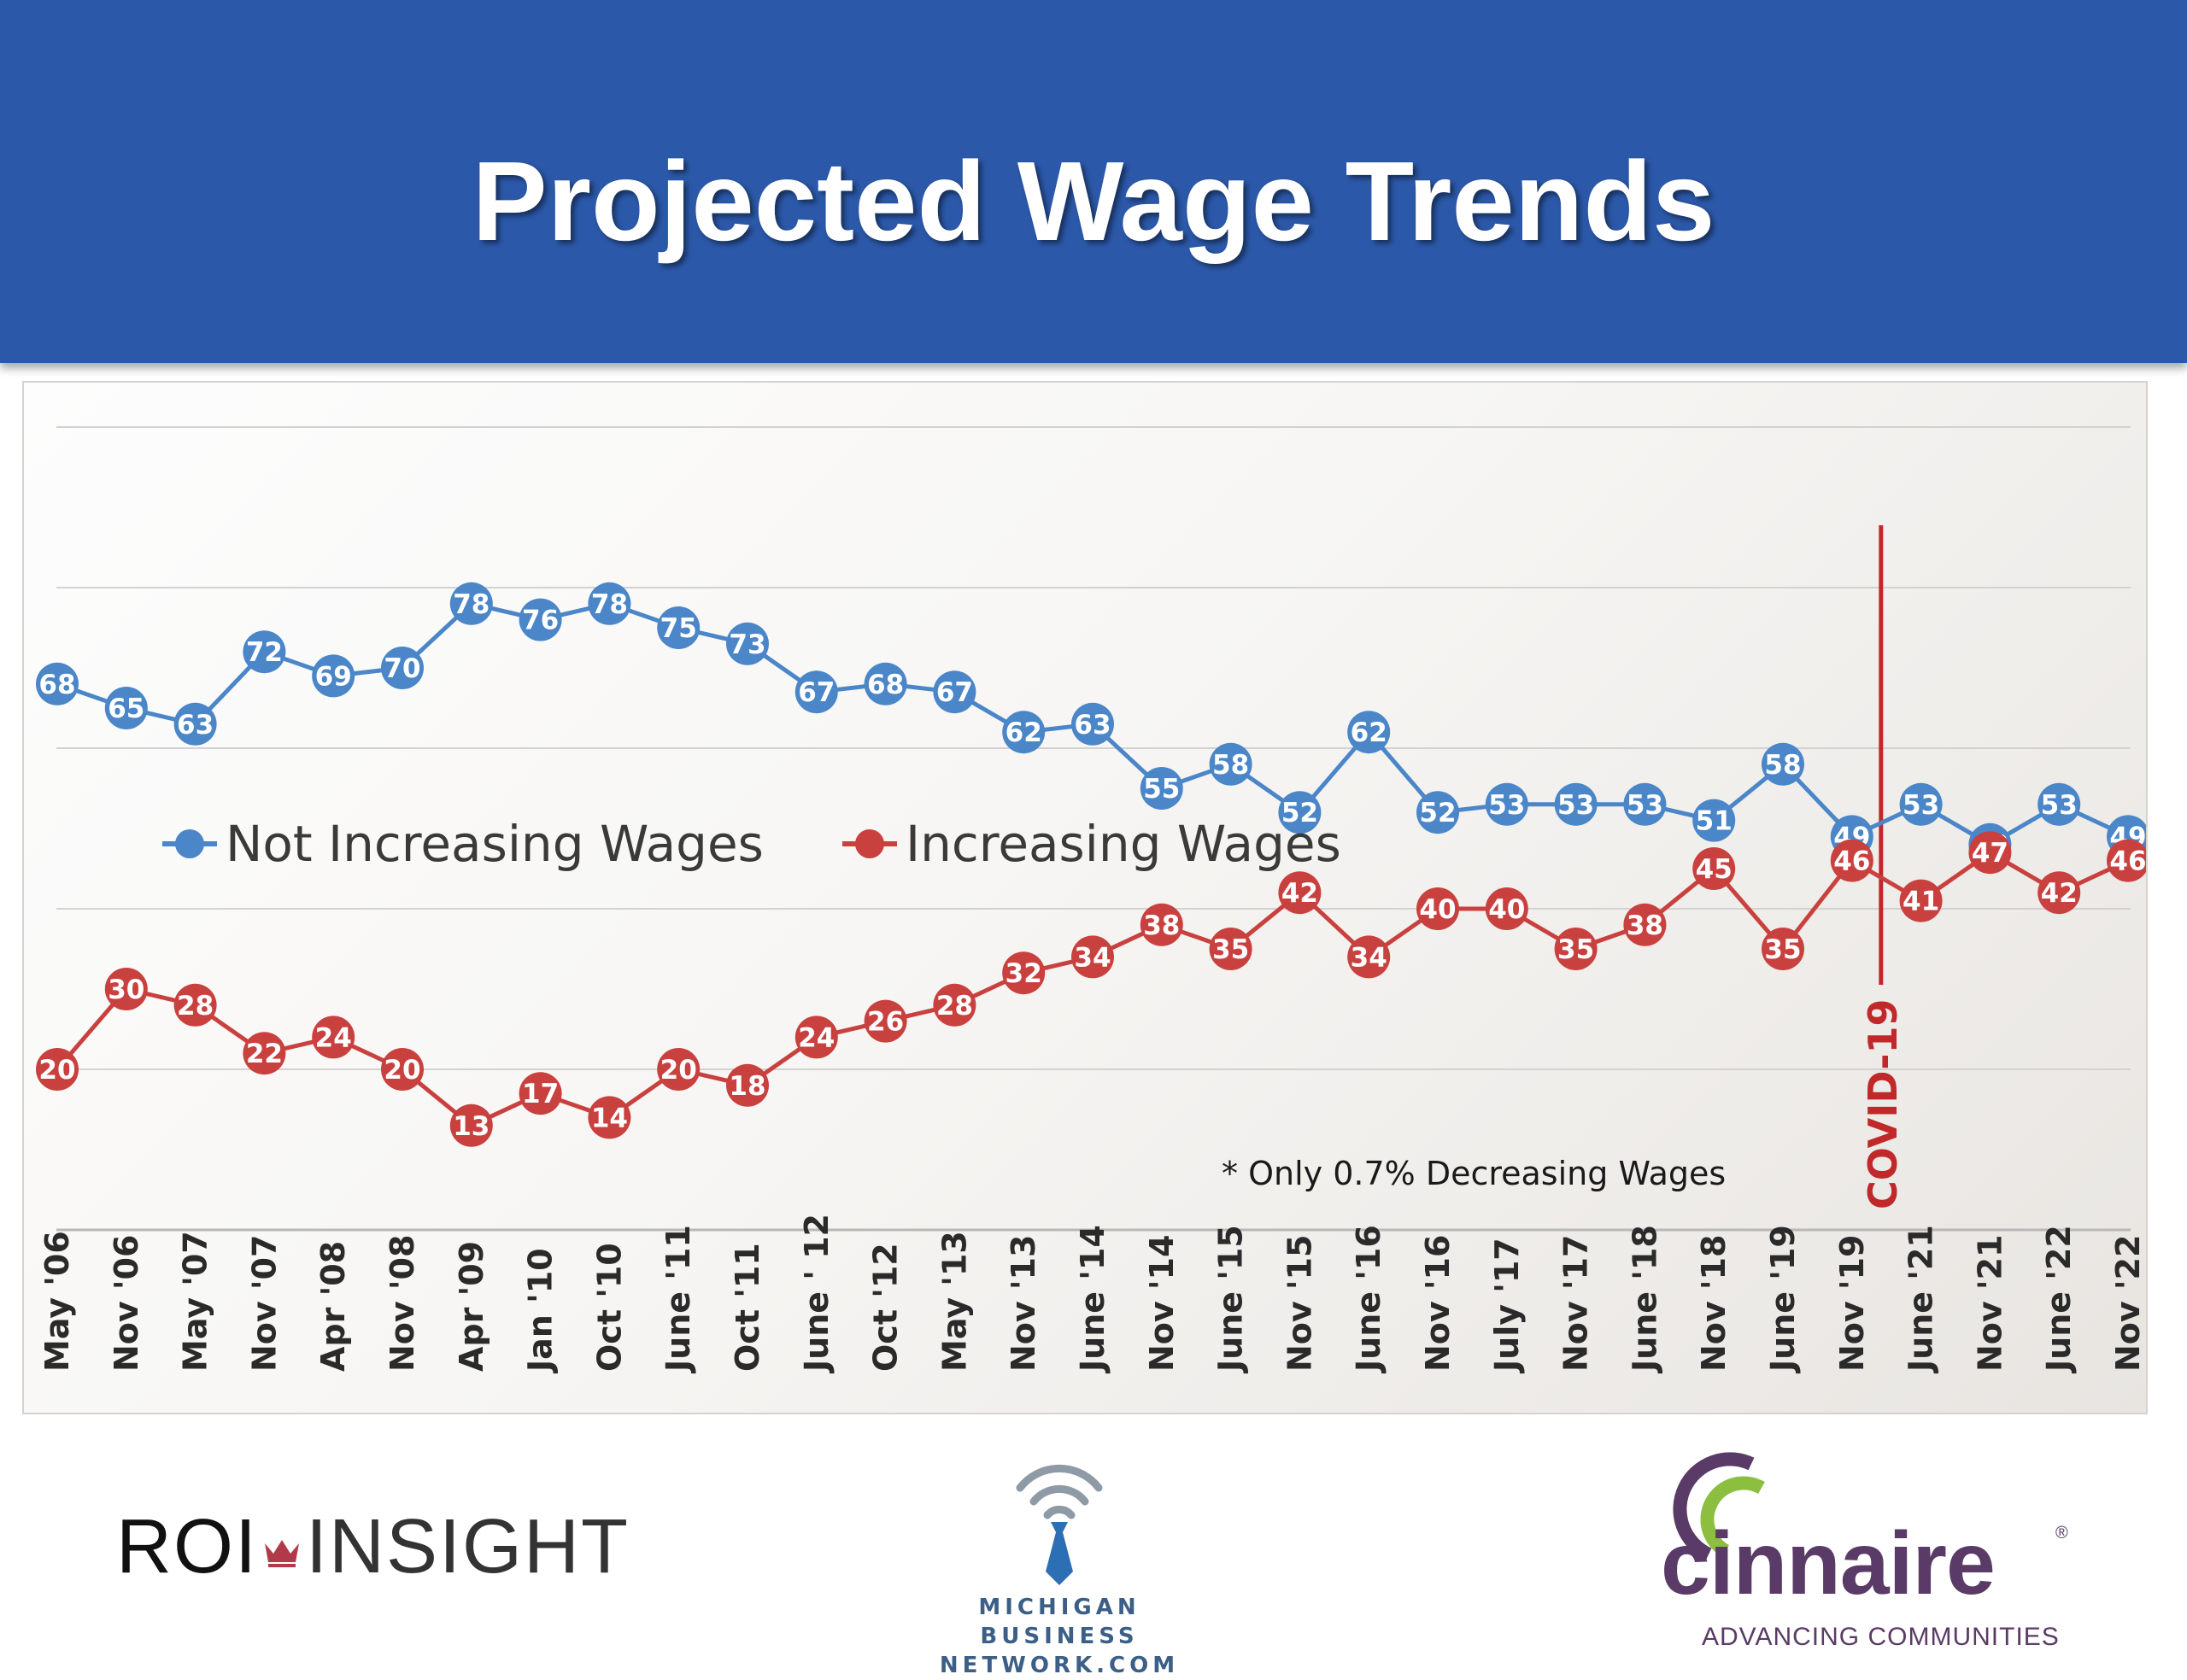 The image size is (2187, 1680). What do you see at coordinates (472, 1127) in the screenshot?
I see `data-label: 13` at bounding box center [472, 1127].